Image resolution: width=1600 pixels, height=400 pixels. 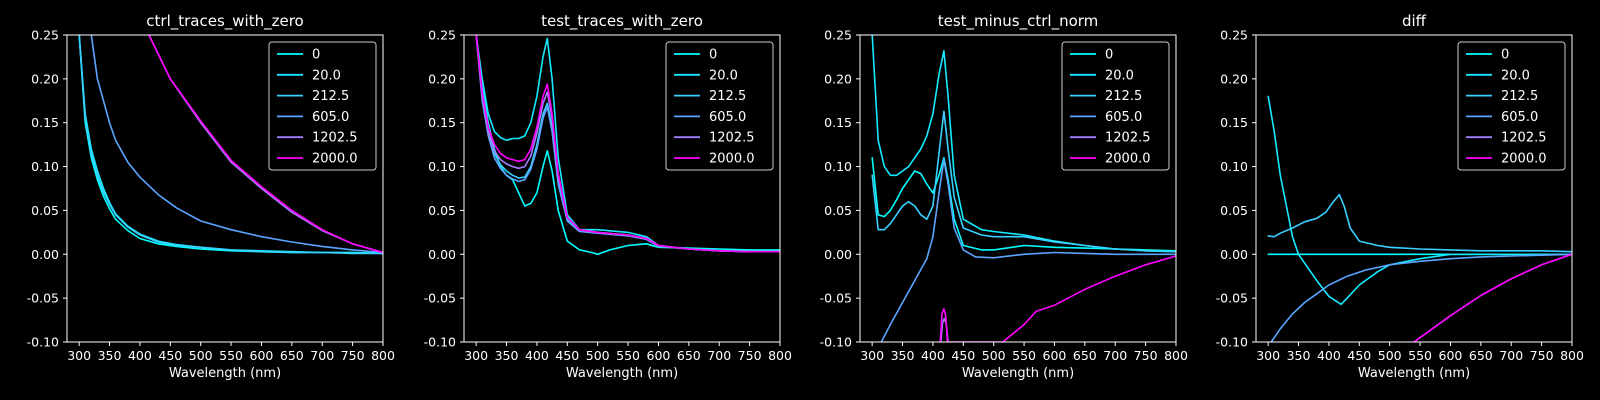 I want to click on chart-title: test_traces_with_zero, so click(x=622, y=21).